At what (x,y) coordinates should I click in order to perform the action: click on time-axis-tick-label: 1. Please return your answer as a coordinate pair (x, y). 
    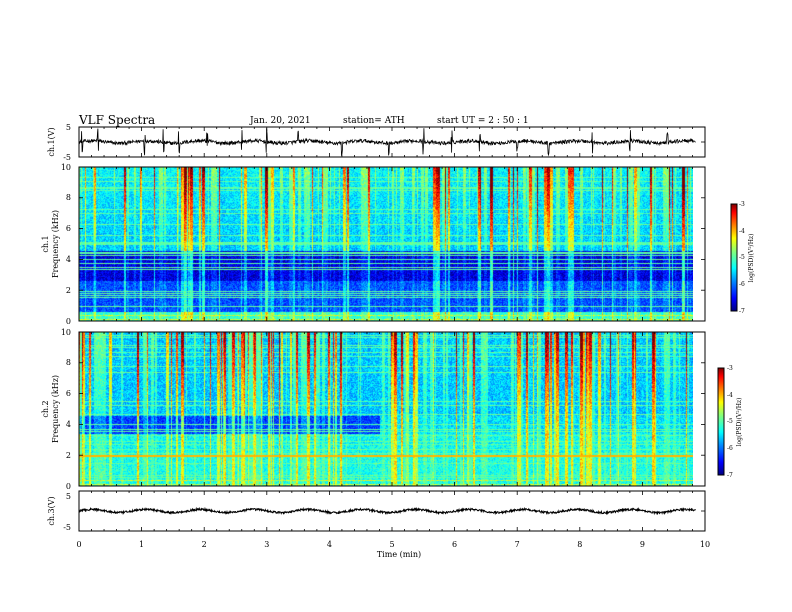
    Looking at the image, I should click on (141, 544).